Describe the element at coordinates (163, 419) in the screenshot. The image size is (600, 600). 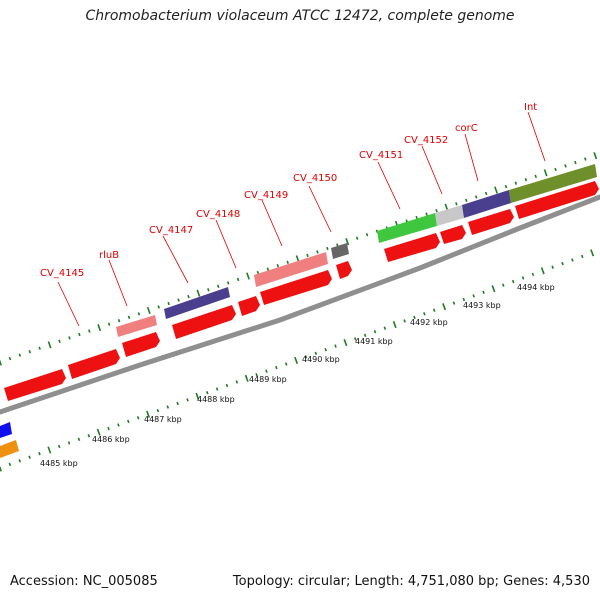
I see `kbp-label: 4487 kbp` at that location.